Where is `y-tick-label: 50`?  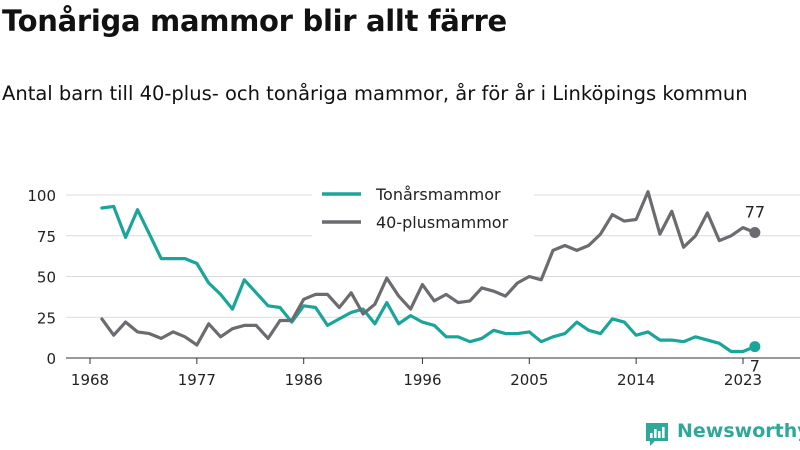 y-tick-label: 50 is located at coordinates (46, 278).